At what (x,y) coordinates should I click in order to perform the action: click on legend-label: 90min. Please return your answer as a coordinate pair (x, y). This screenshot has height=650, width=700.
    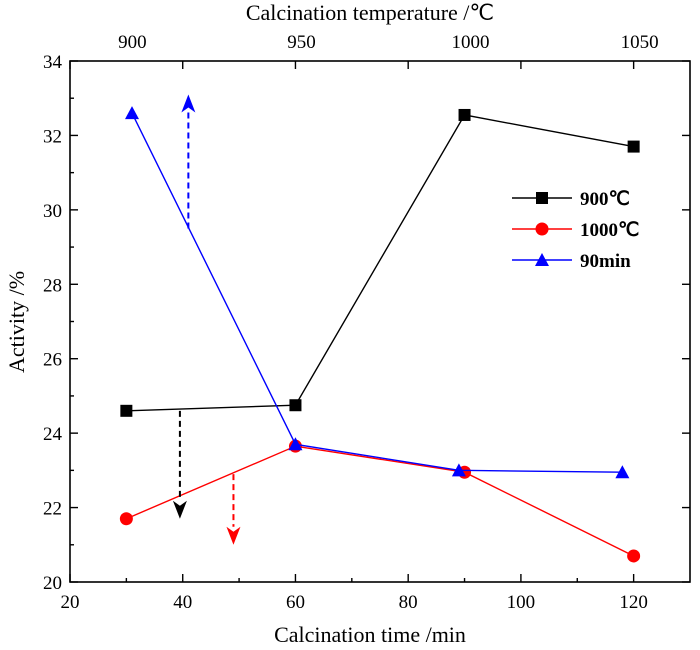
    Looking at the image, I should click on (605, 261).